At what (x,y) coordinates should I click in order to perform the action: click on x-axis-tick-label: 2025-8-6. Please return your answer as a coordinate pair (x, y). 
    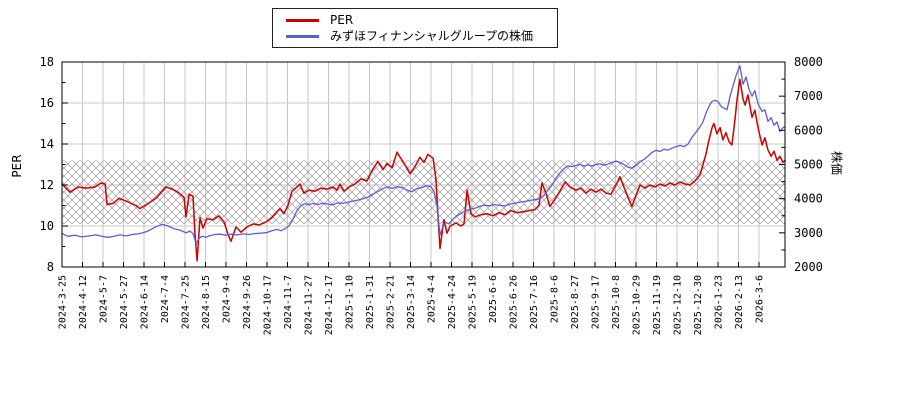
    Looking at the image, I should click on (555, 299).